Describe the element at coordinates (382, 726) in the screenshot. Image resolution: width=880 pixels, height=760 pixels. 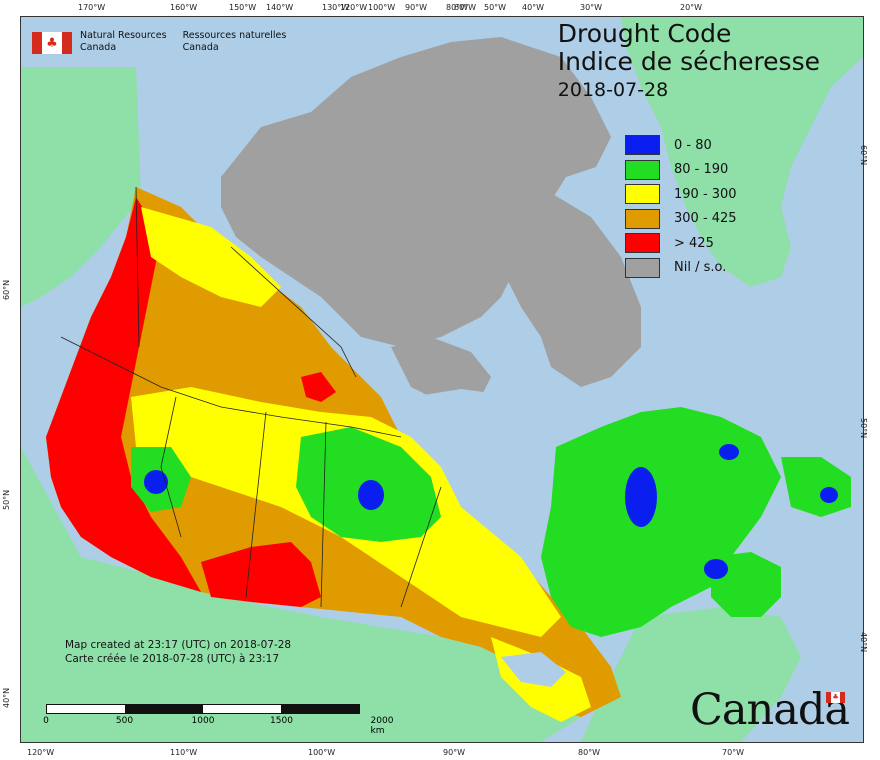
I see `scale-label: 2000 km` at that location.